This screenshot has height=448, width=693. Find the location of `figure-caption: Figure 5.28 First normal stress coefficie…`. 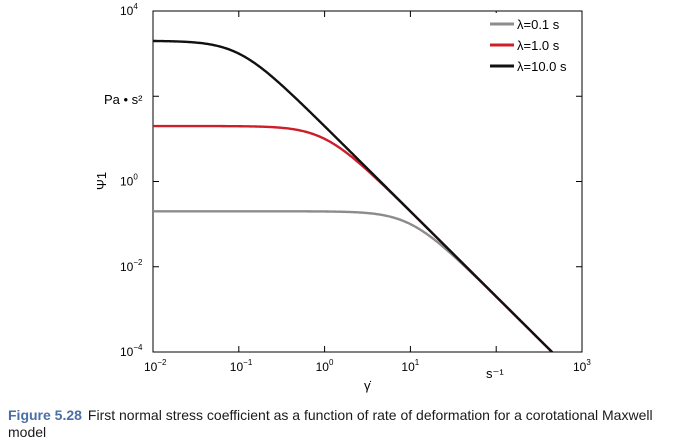

figure-caption: Figure 5.28 First normal stress coefficie… is located at coordinates (348, 424).